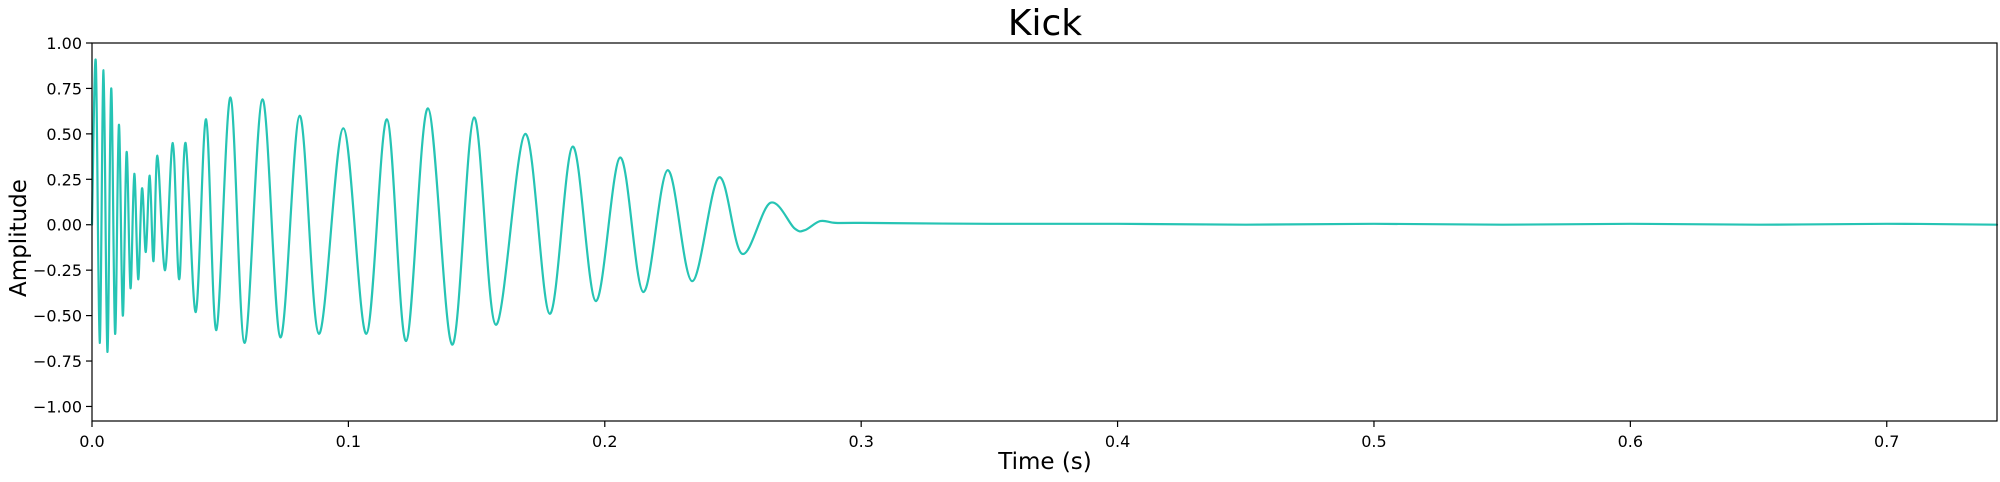 The width and height of the screenshot is (2000, 482). What do you see at coordinates (57, 316) in the screenshot?
I see `y-tick-label: −0.50` at bounding box center [57, 316].